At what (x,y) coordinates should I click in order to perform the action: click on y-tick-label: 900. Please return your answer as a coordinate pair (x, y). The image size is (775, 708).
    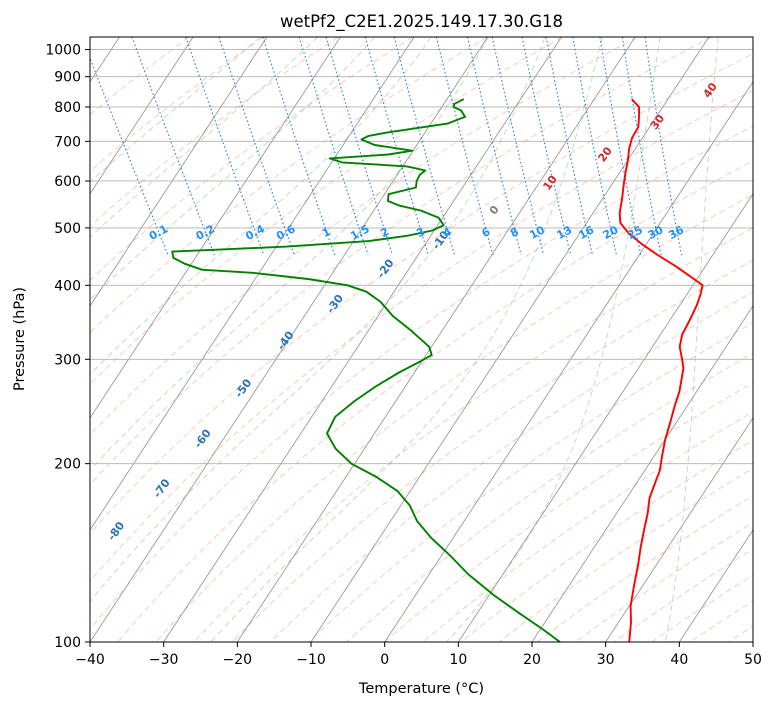
    Looking at the image, I should click on (67, 78).